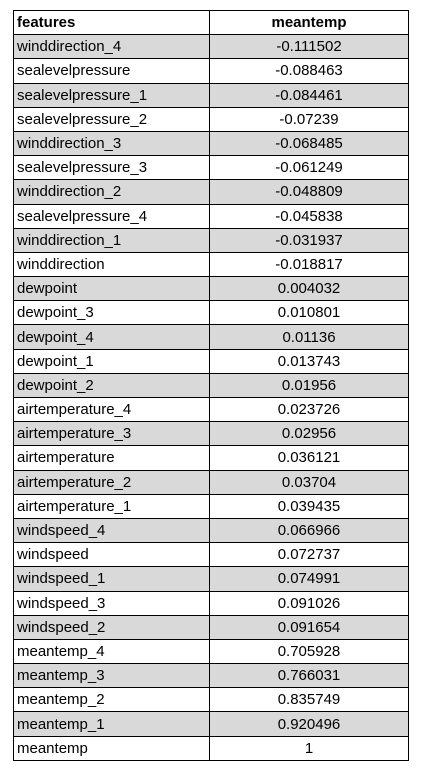 This screenshot has height=775, width=423. I want to click on feature-name-cell: winddirection_3, so click(112, 143).